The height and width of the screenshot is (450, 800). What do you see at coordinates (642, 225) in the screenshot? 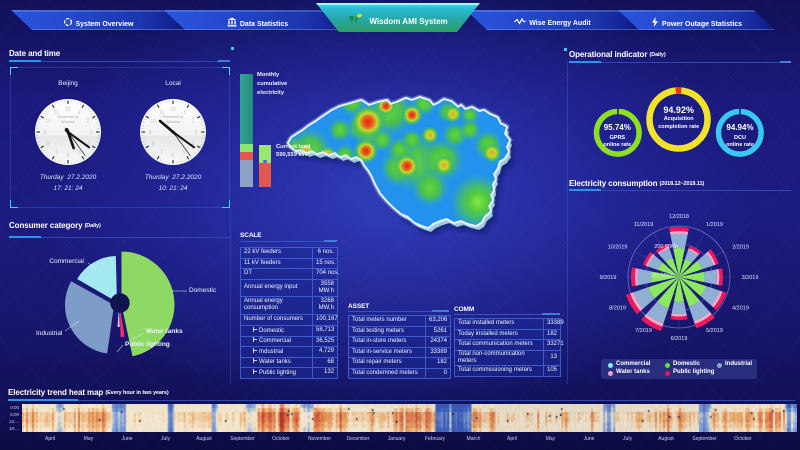
I see `svg-text: 11/2019` at bounding box center [642, 225].